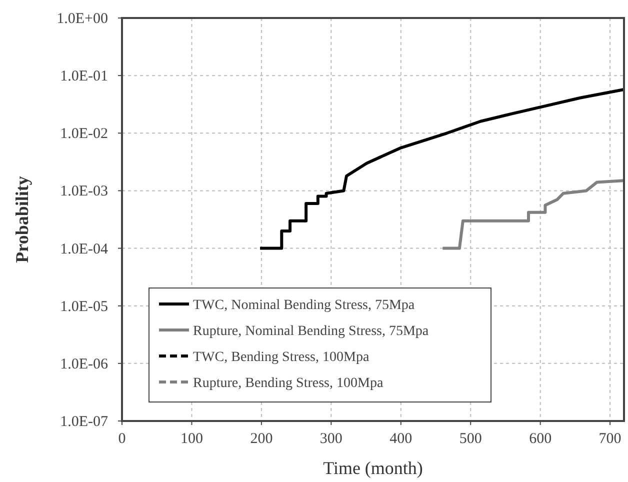 This screenshot has width=628, height=482. I want to click on y-tick-label: 1.0E-03, so click(84, 192).